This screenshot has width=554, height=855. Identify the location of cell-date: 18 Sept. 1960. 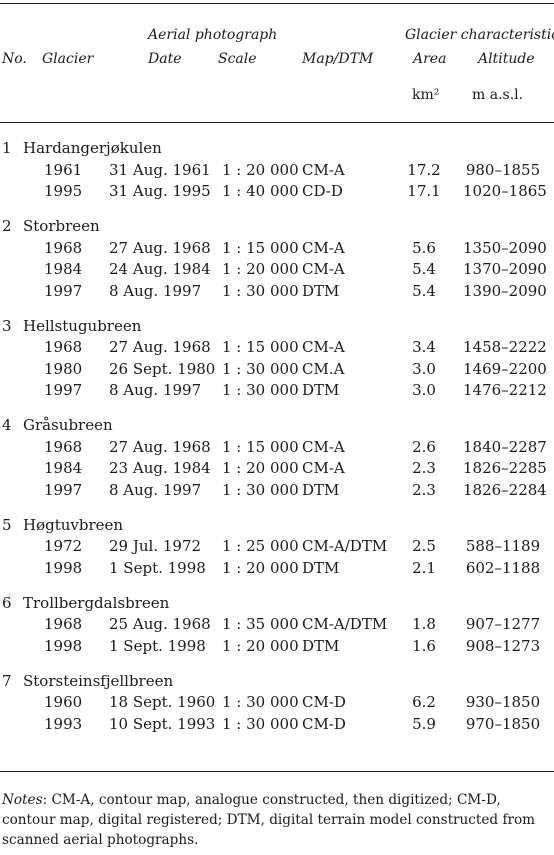
(162, 702).